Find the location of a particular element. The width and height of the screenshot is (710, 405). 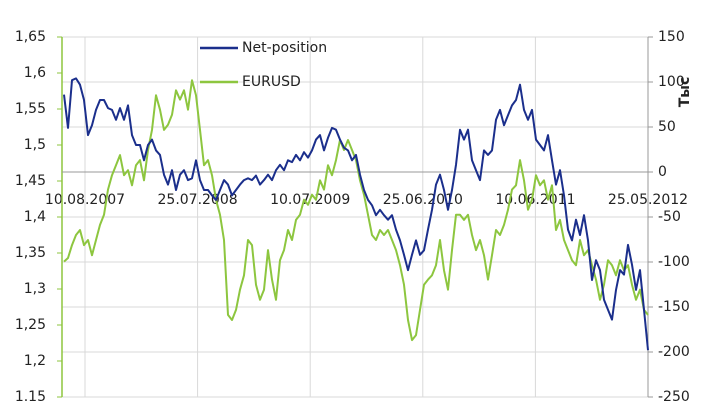

y2-tick-label: 0 is located at coordinates (662, 172).